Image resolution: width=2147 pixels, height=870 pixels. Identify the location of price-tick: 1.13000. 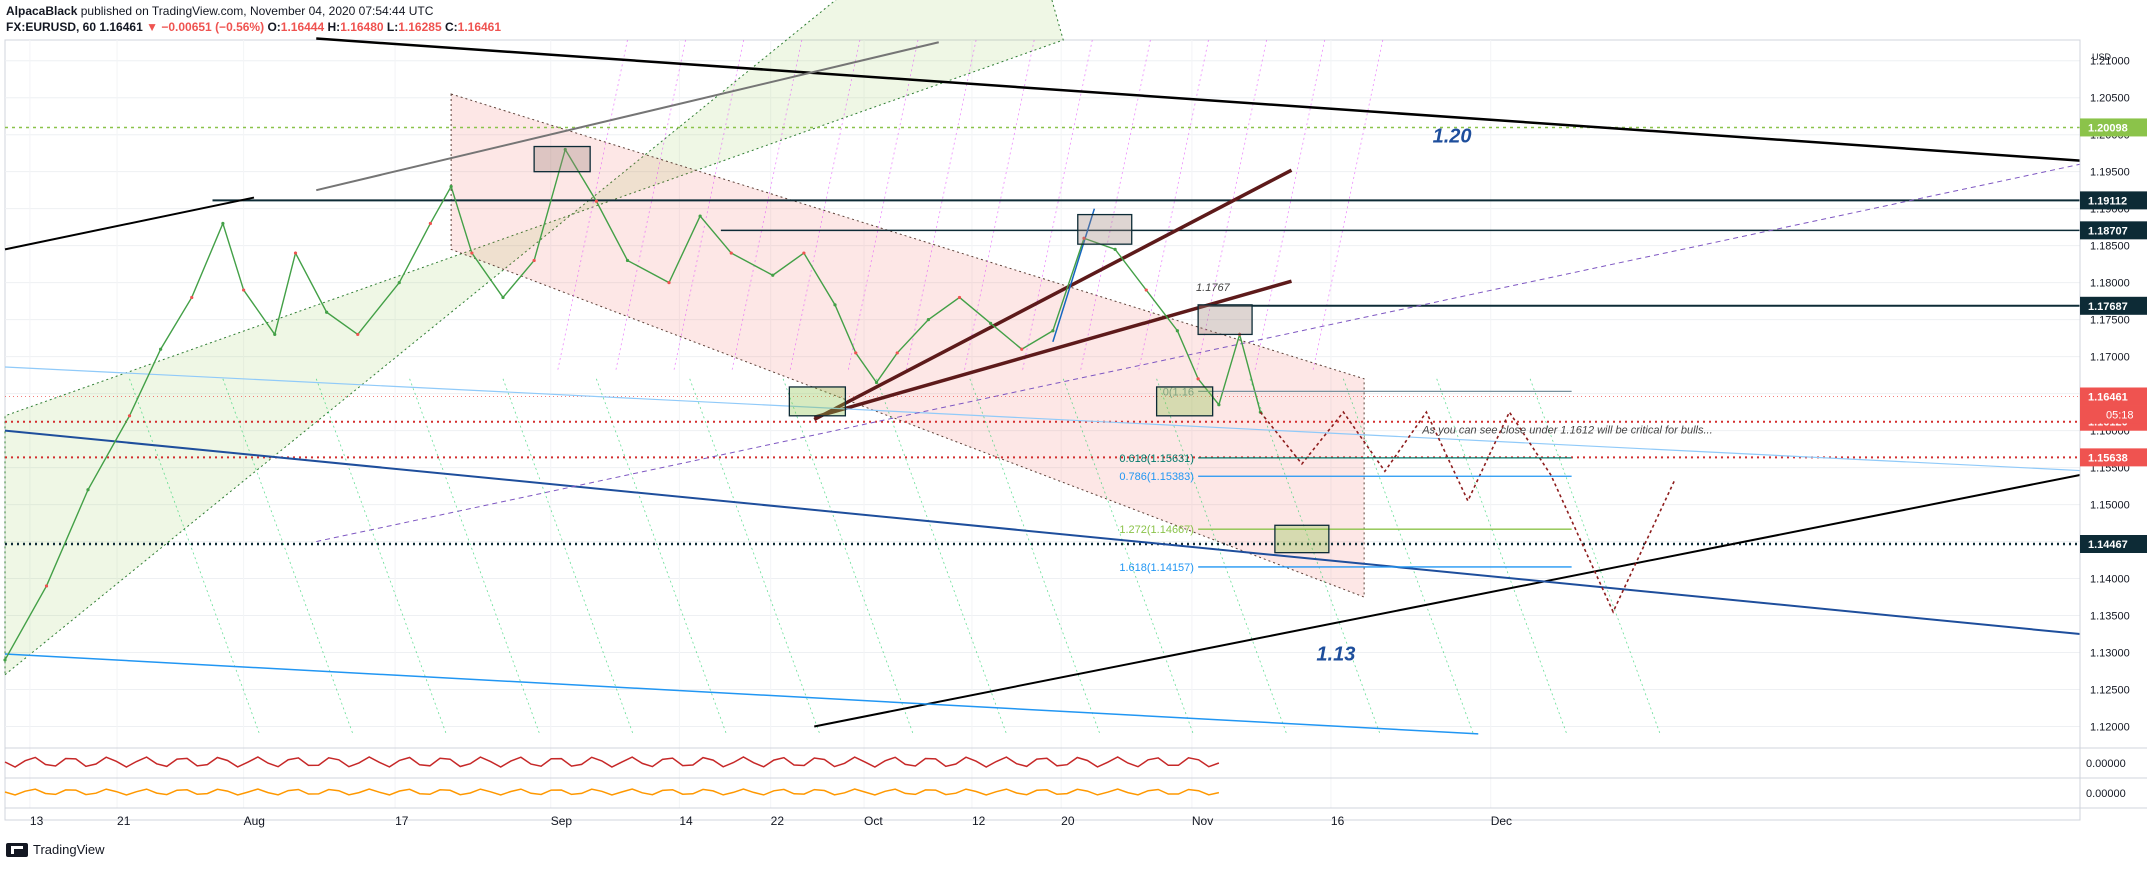
(2110, 654).